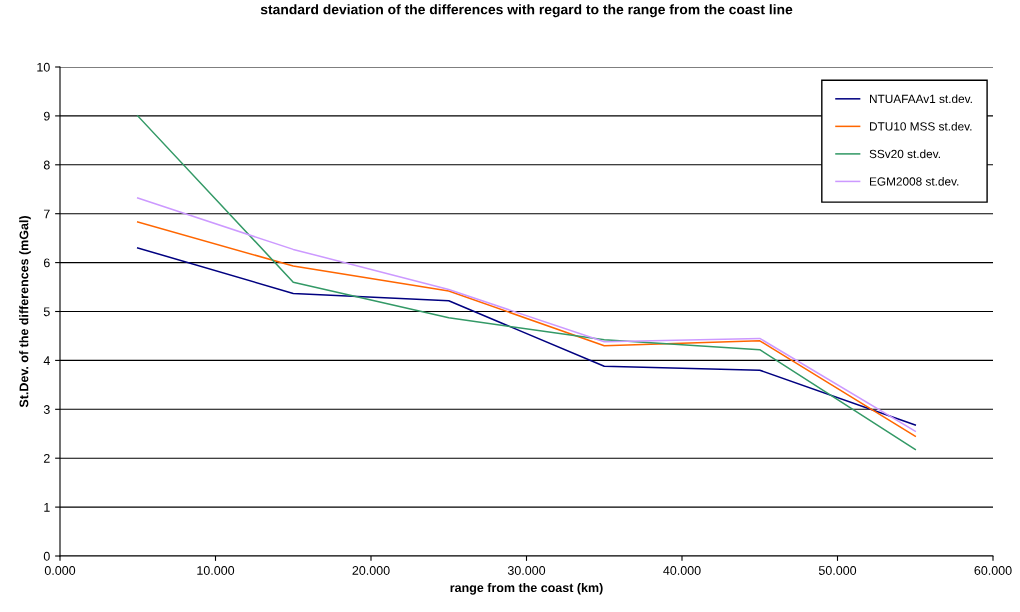 This screenshot has height=612, width=1020. I want to click on legend-label: SSv20 st.dev., so click(904, 154).